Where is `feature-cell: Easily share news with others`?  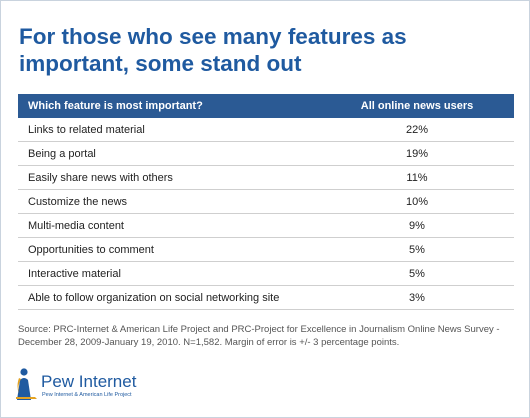 feature-cell: Easily share news with others is located at coordinates (169, 177).